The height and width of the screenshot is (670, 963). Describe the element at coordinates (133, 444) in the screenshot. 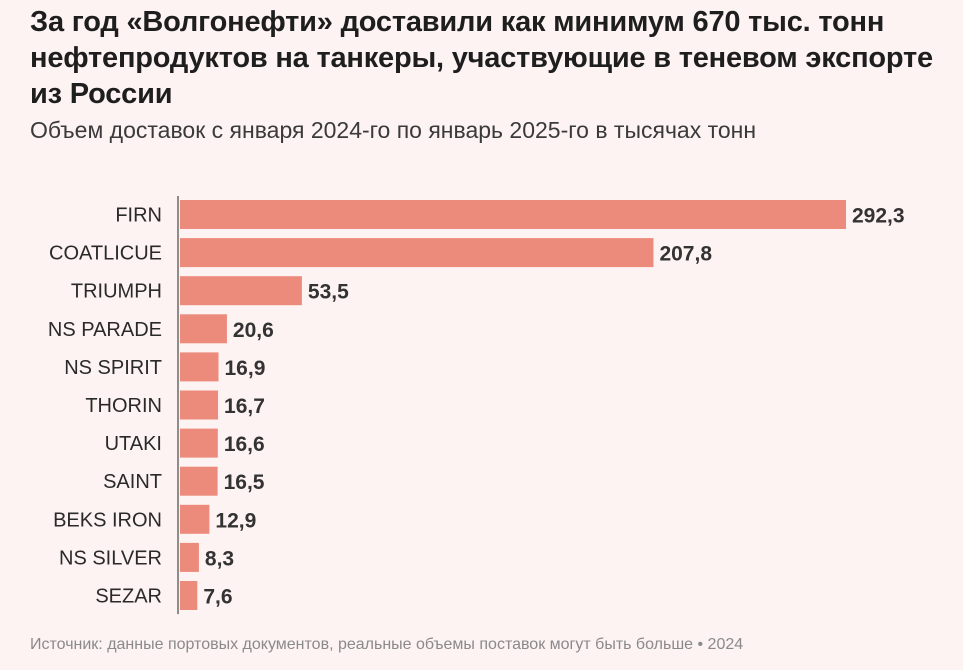

I see `category-label: UTAKI` at that location.